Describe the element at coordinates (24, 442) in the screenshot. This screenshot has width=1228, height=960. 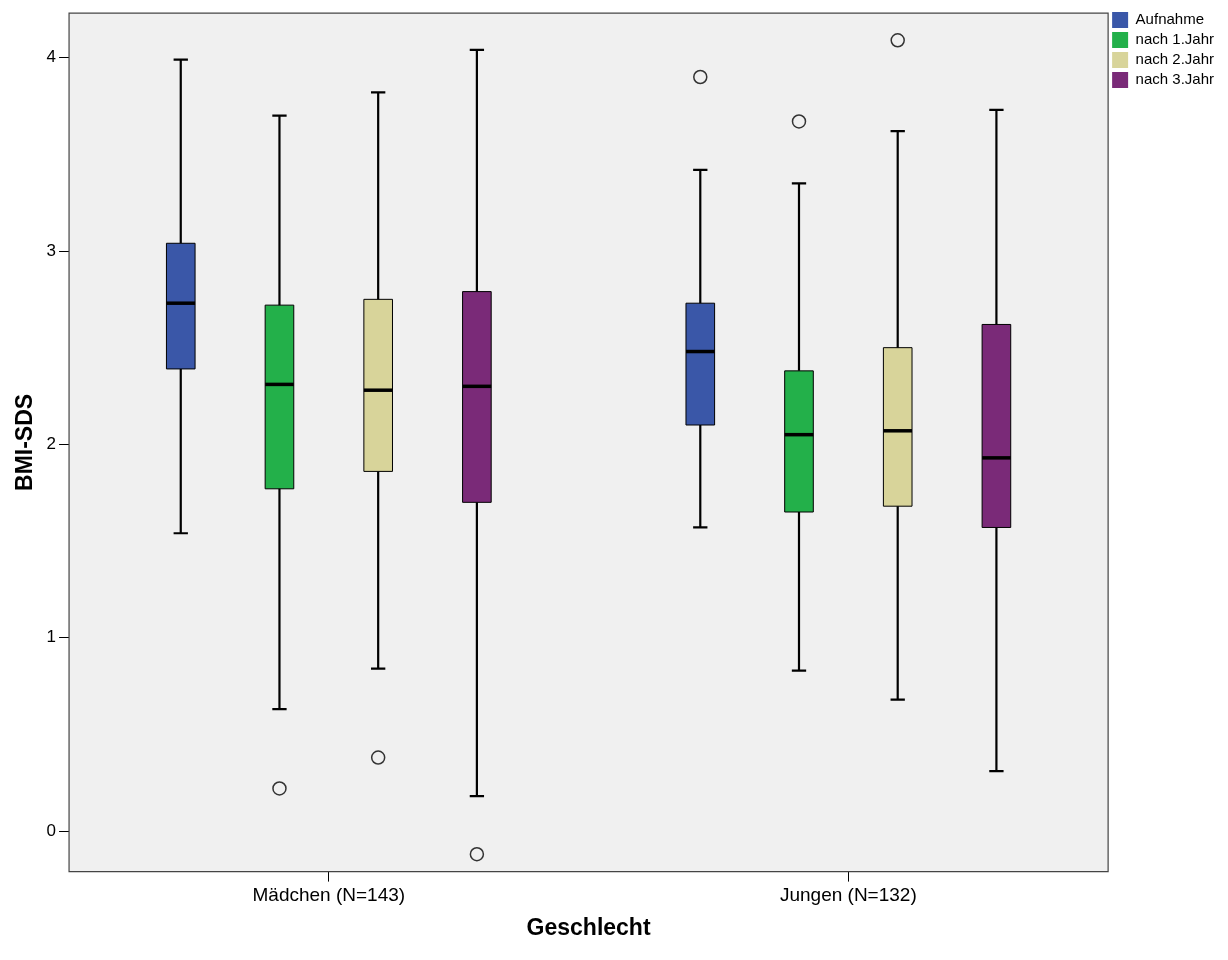
I see `y-axis-title: BMI-SDS` at that location.